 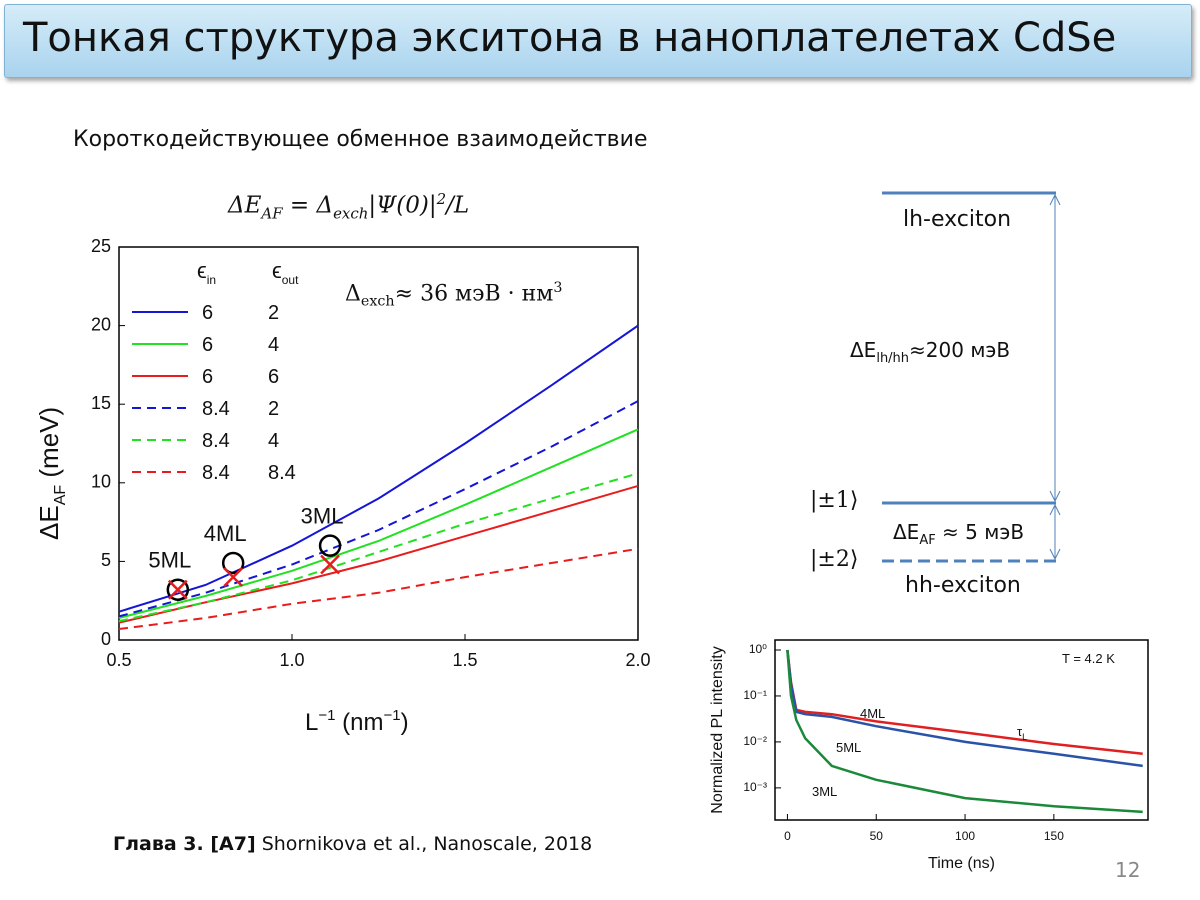 What do you see at coordinates (755, 741) in the screenshot?
I see `y-tick-label: 10⁻²` at bounding box center [755, 741].